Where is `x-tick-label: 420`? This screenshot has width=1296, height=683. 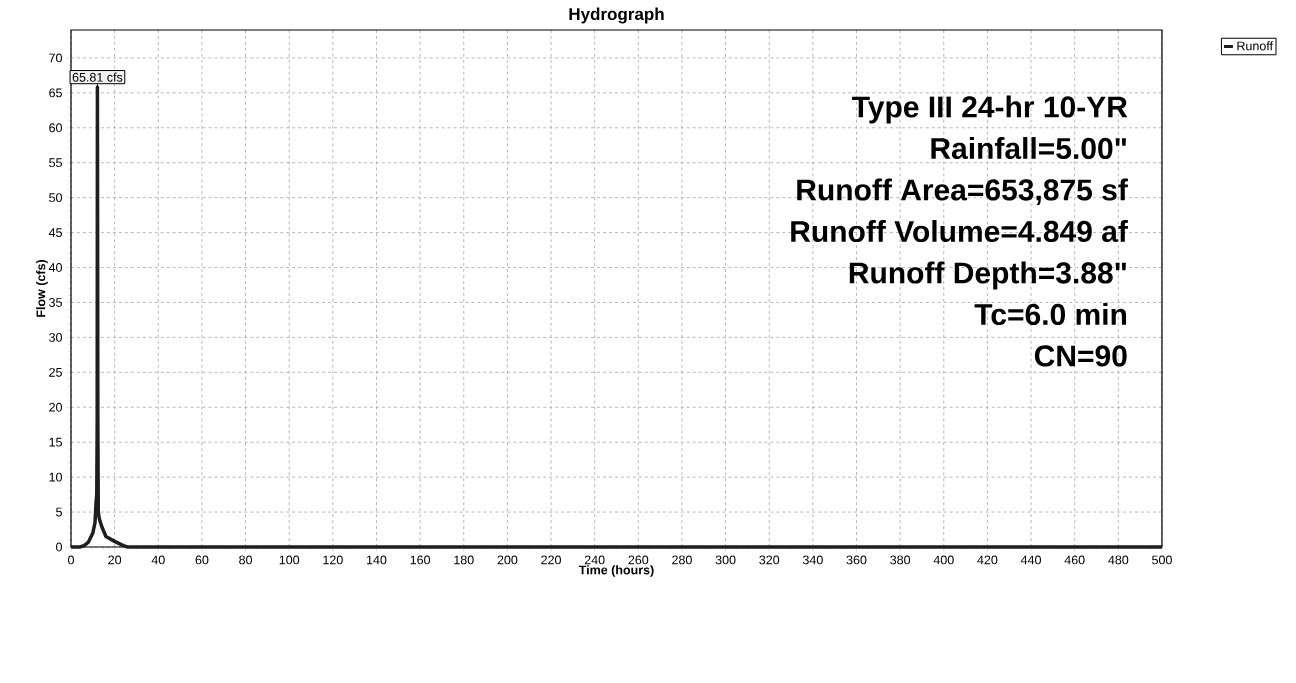
x-tick-label: 420 is located at coordinates (987, 560).